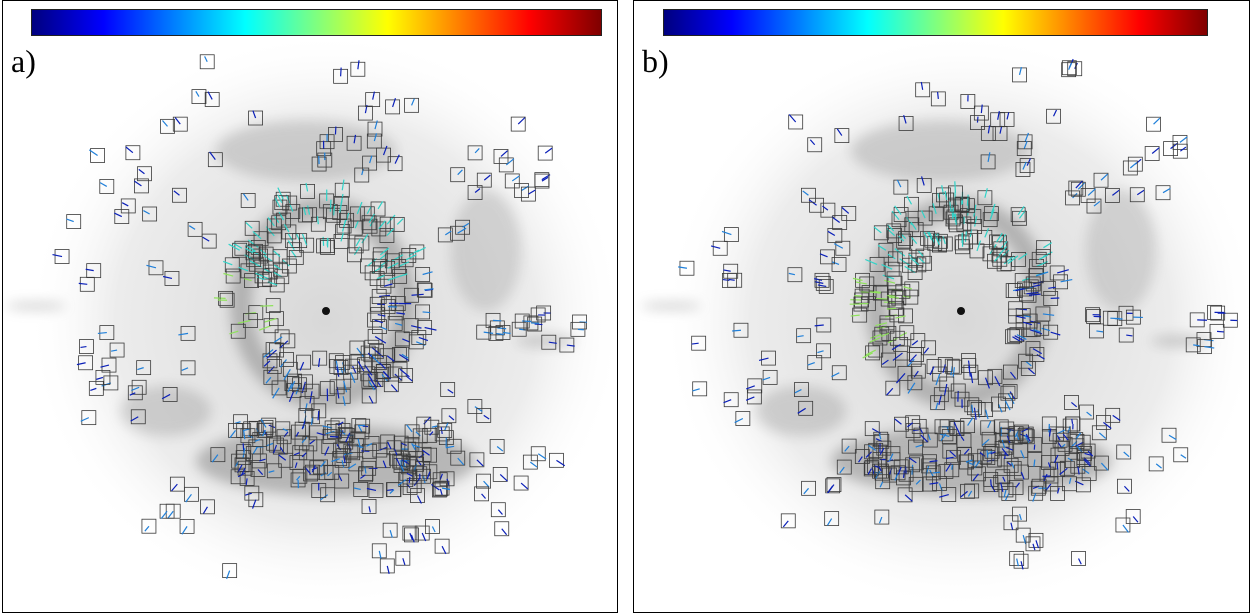 This screenshot has width=1252, height=615. I want to click on central-star, so click(326, 311).